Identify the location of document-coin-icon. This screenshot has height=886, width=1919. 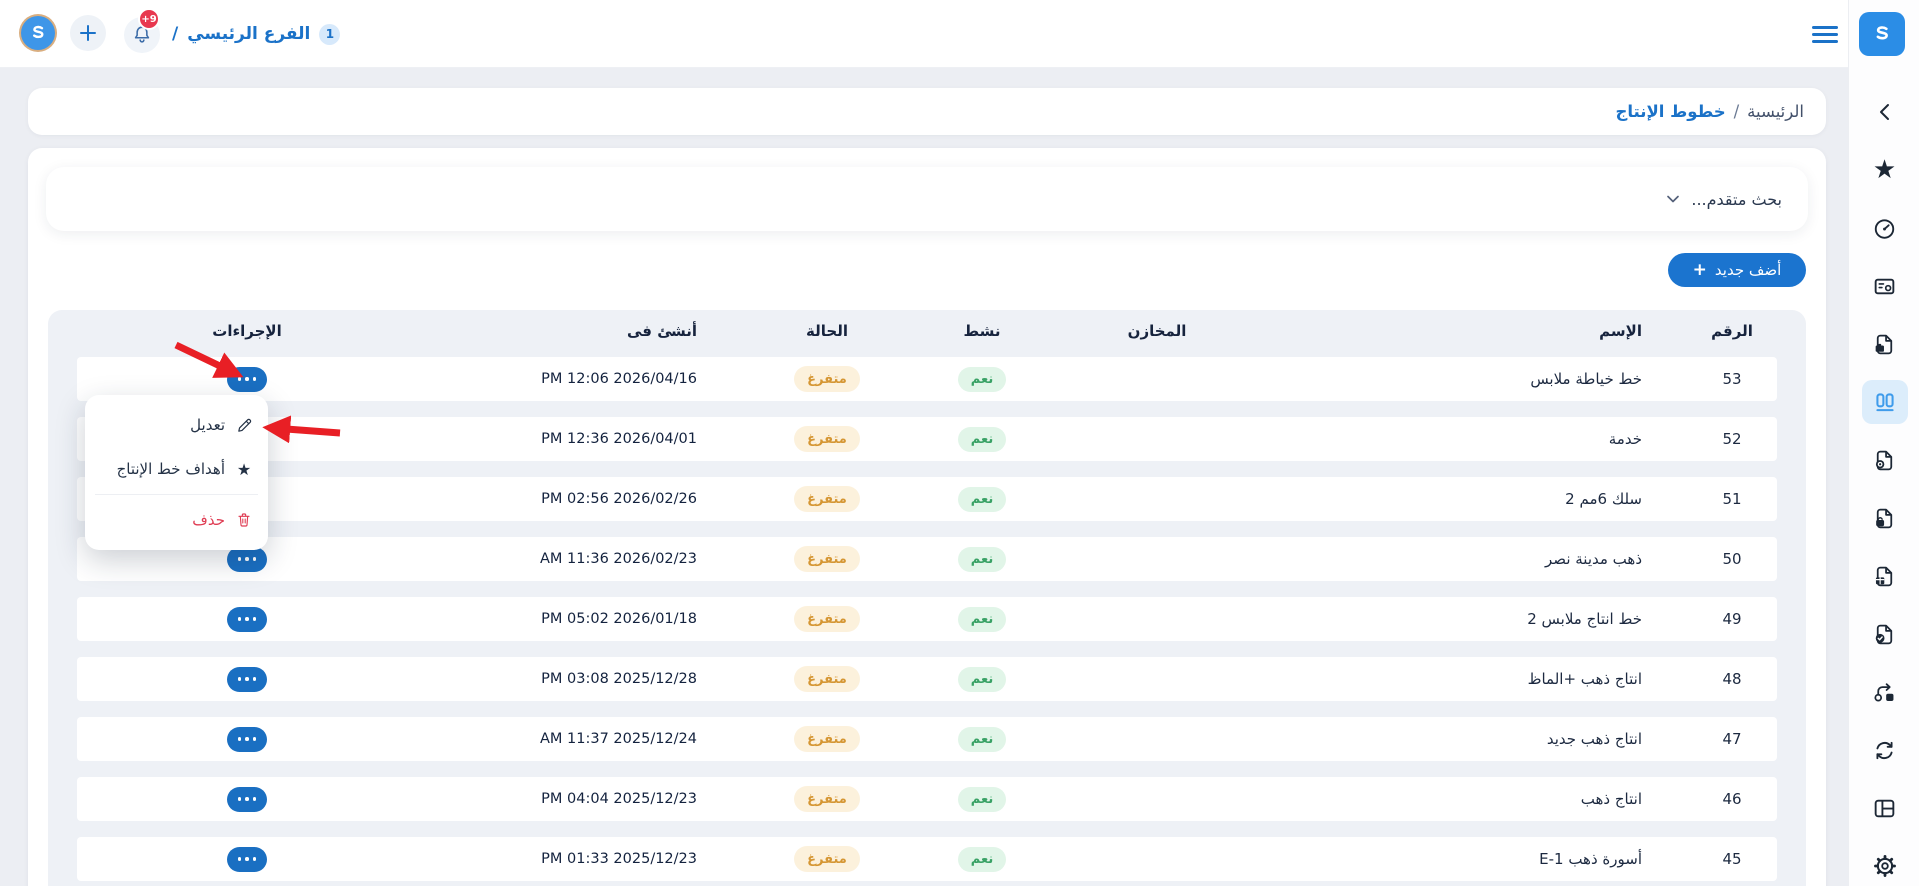
(1885, 460).